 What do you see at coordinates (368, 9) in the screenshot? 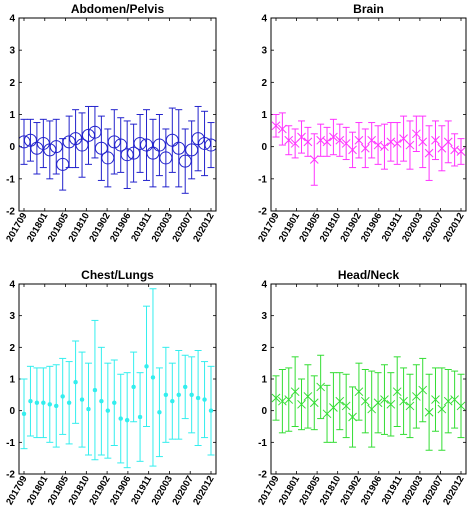
I see `brain-title: Brain` at bounding box center [368, 9].